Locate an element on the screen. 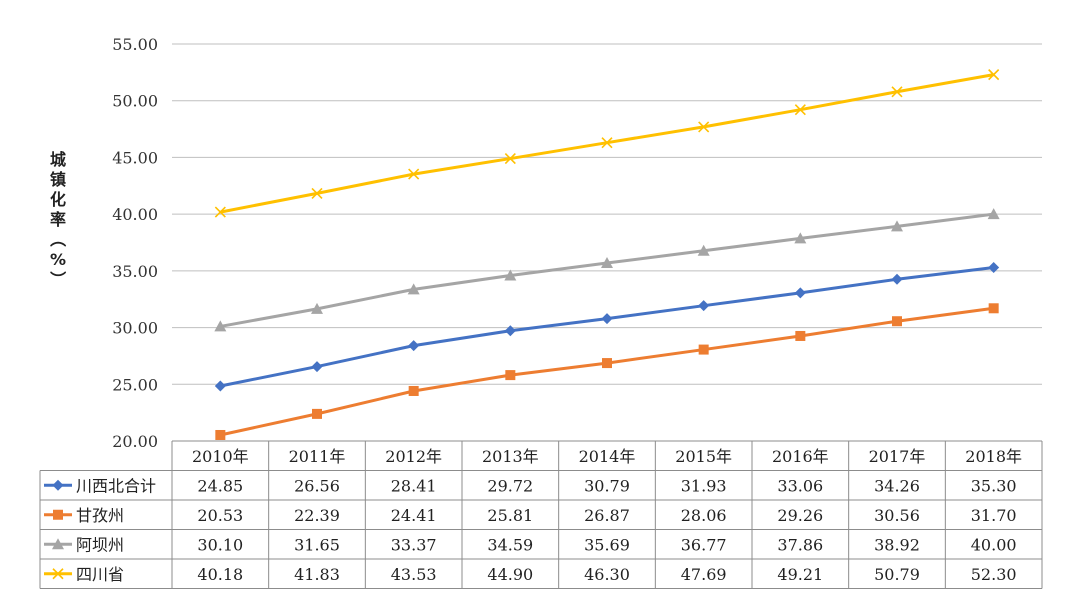  data-value-label: 44.90 is located at coordinates (510, 574).